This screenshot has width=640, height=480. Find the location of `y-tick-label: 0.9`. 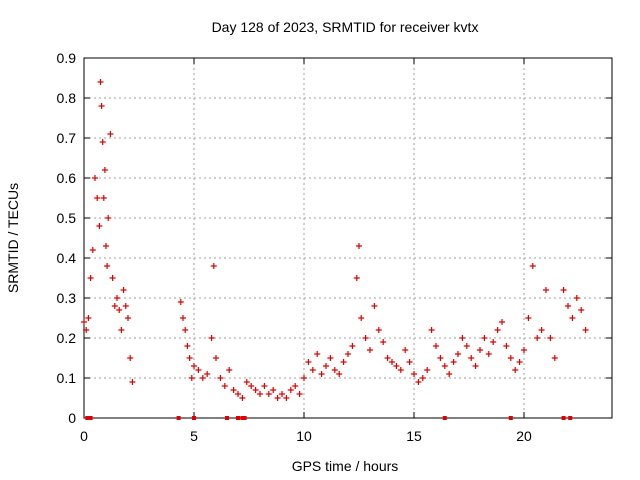

y-tick-label: 0.9 is located at coordinates (67, 58).